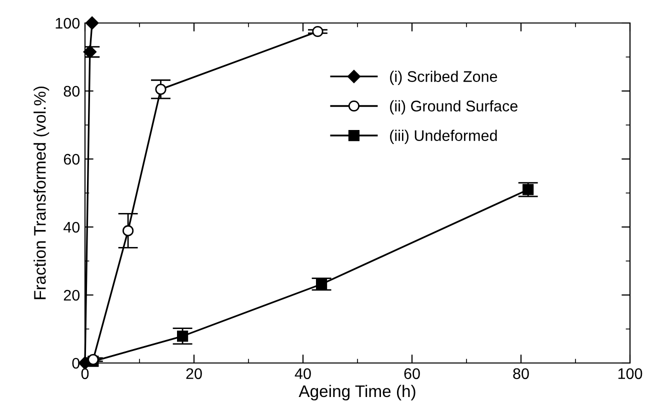 Image resolution: width=652 pixels, height=420 pixels. I want to click on y-tick-label: 20, so click(72, 295).